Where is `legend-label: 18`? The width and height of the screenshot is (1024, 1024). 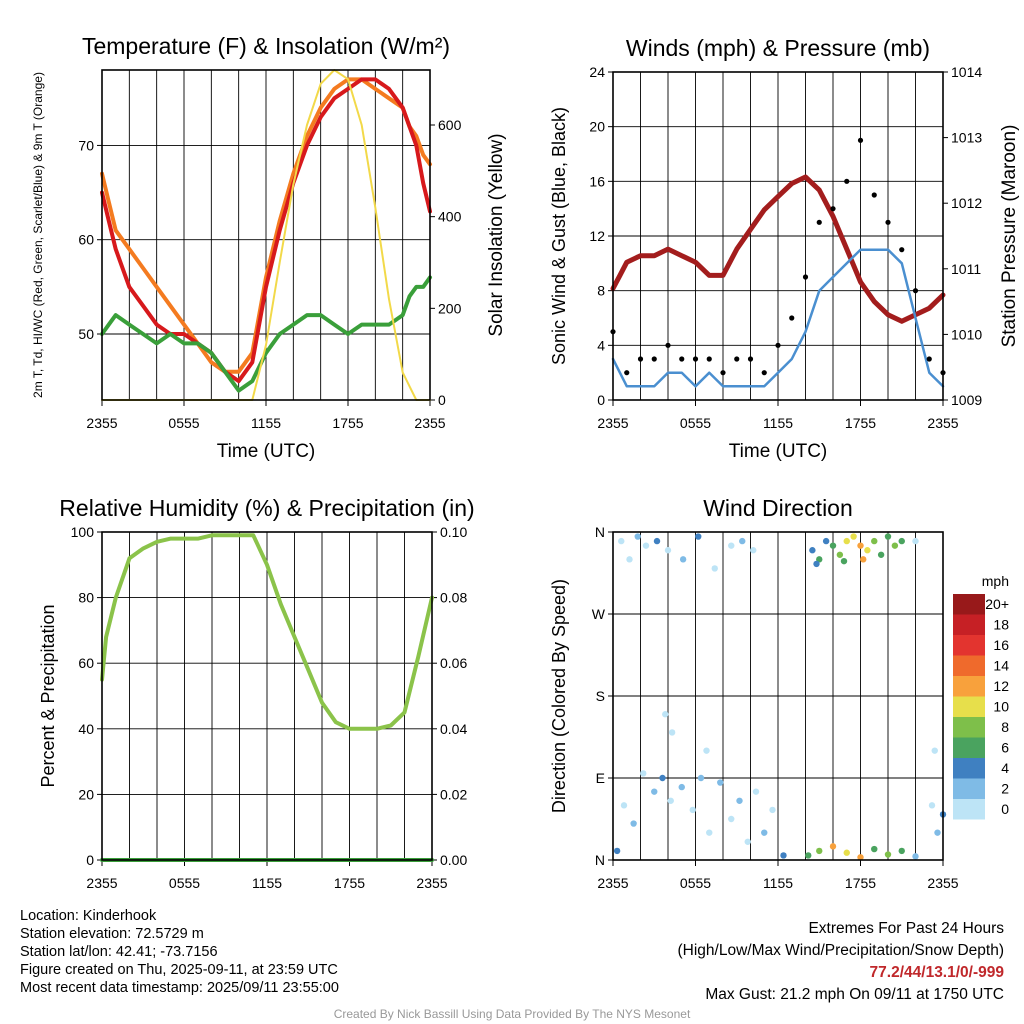 legend-label: 18 is located at coordinates (1001, 625).